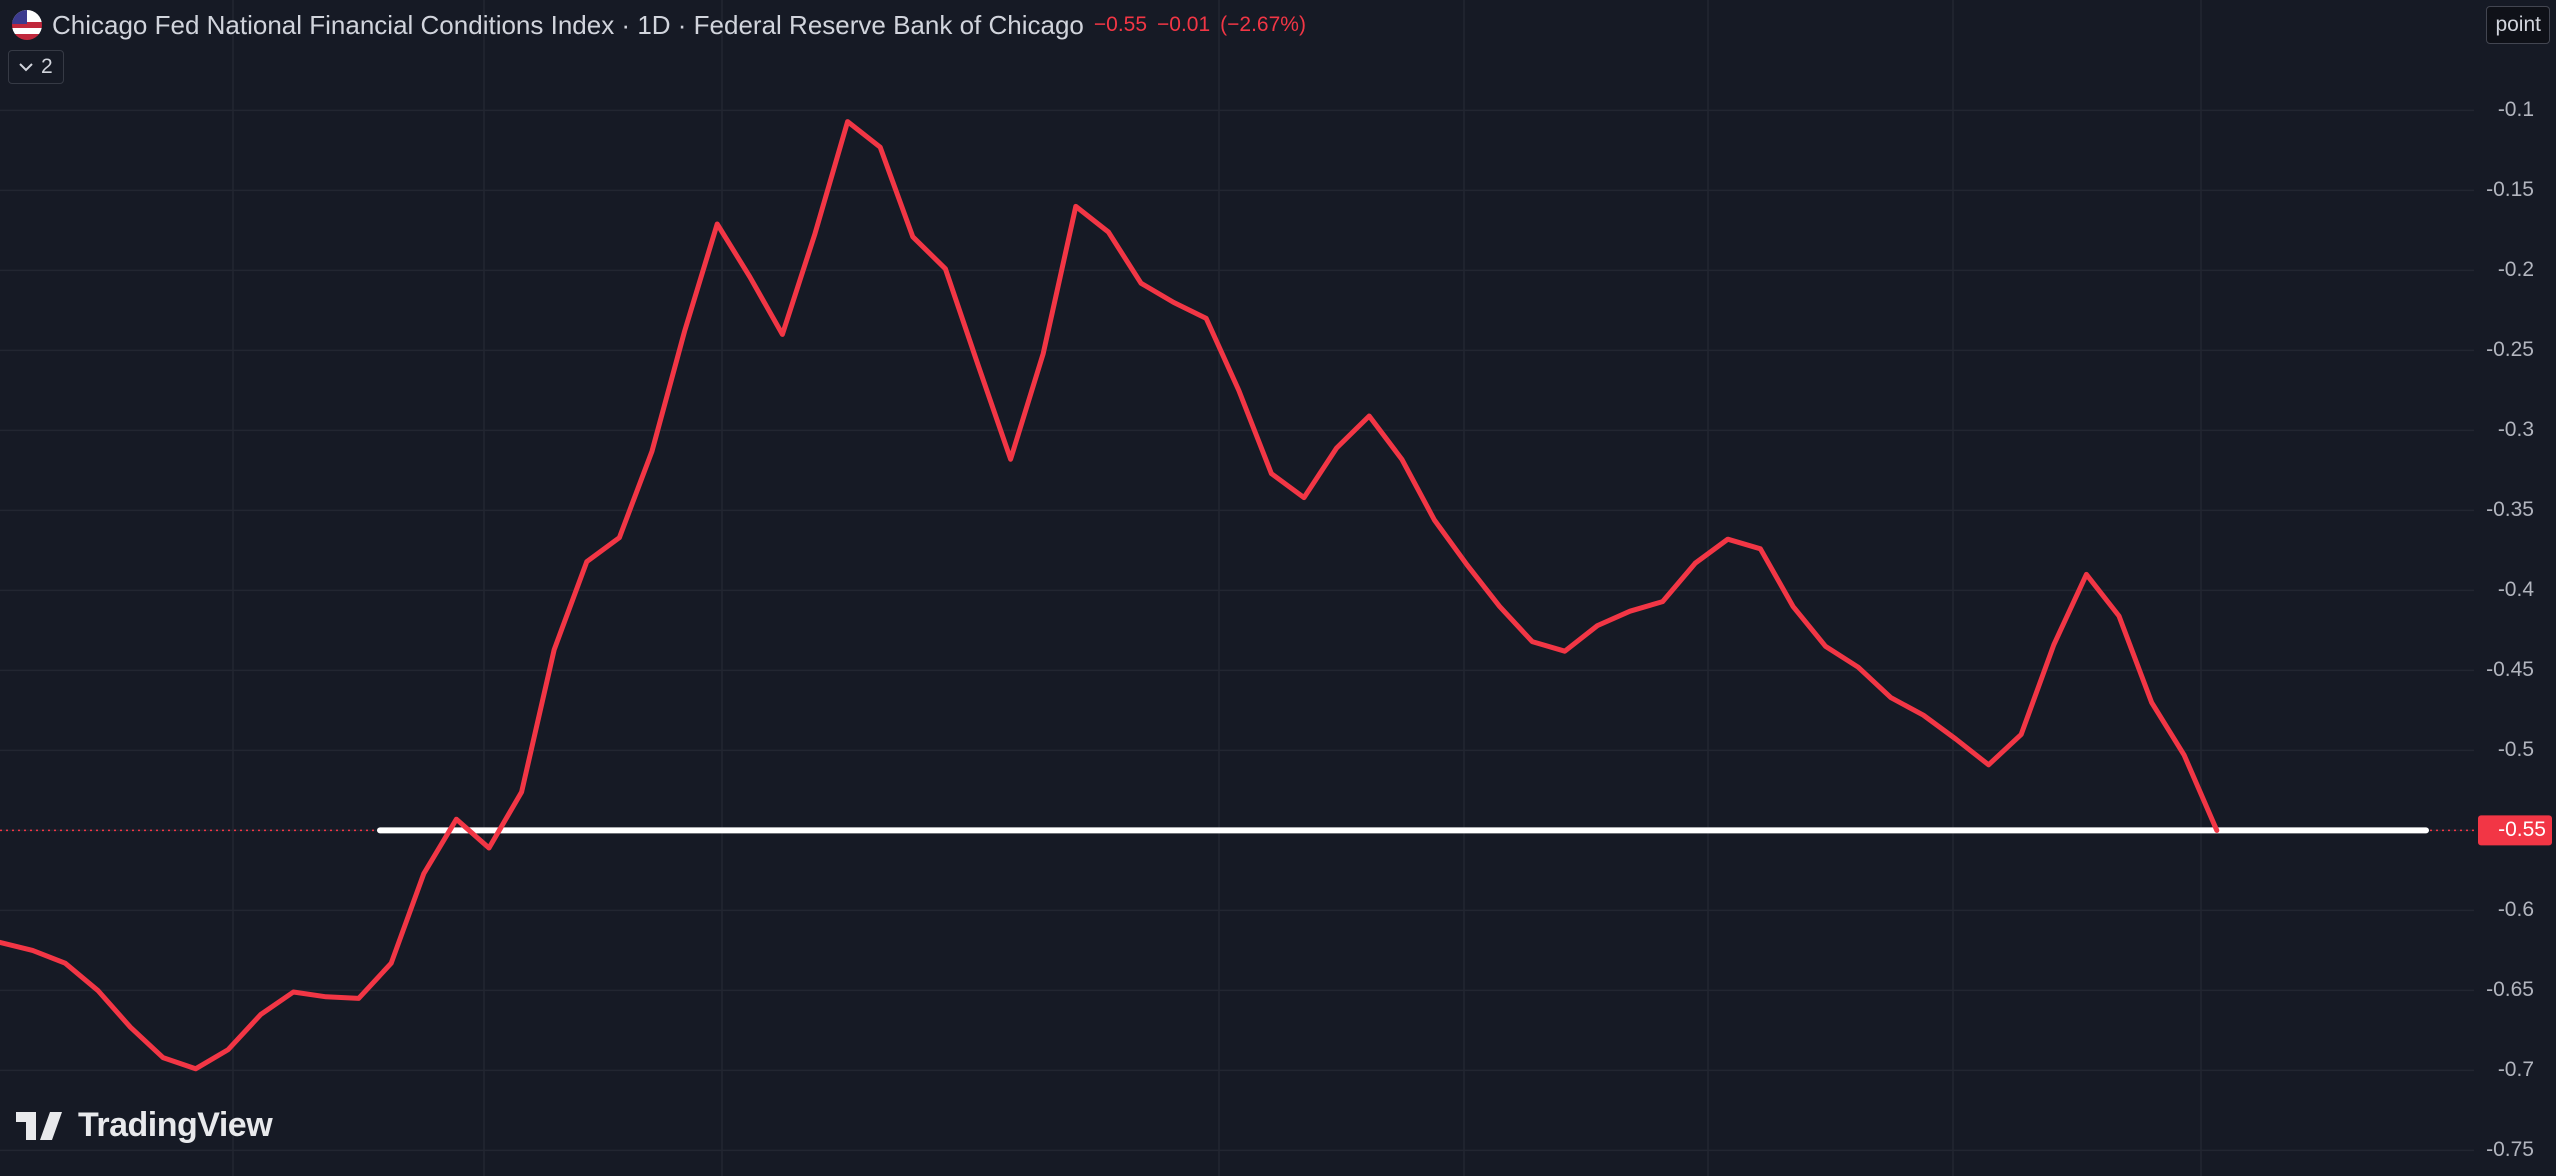  I want to click on y-tick-label: -0.65, so click(2510, 989).